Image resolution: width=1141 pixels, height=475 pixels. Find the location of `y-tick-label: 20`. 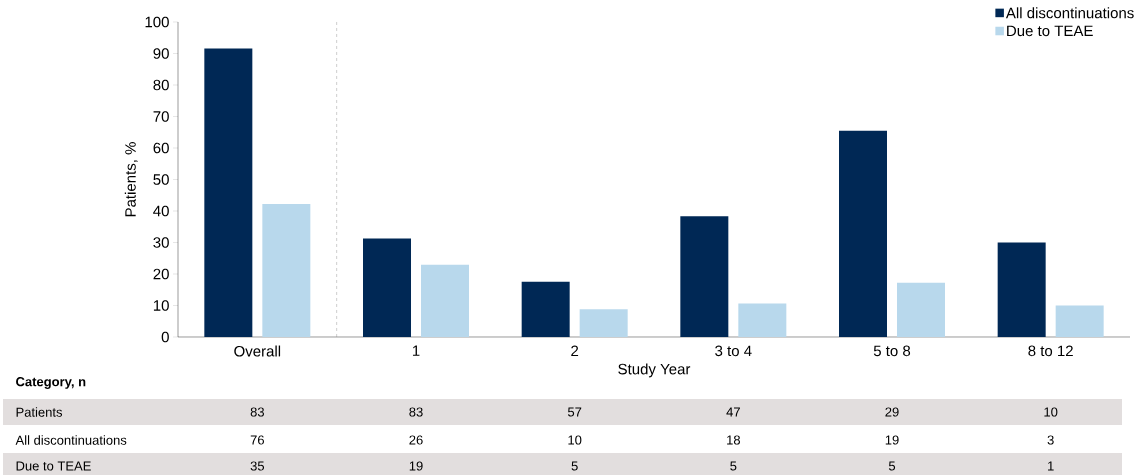

y-tick-label: 20 is located at coordinates (161, 274).